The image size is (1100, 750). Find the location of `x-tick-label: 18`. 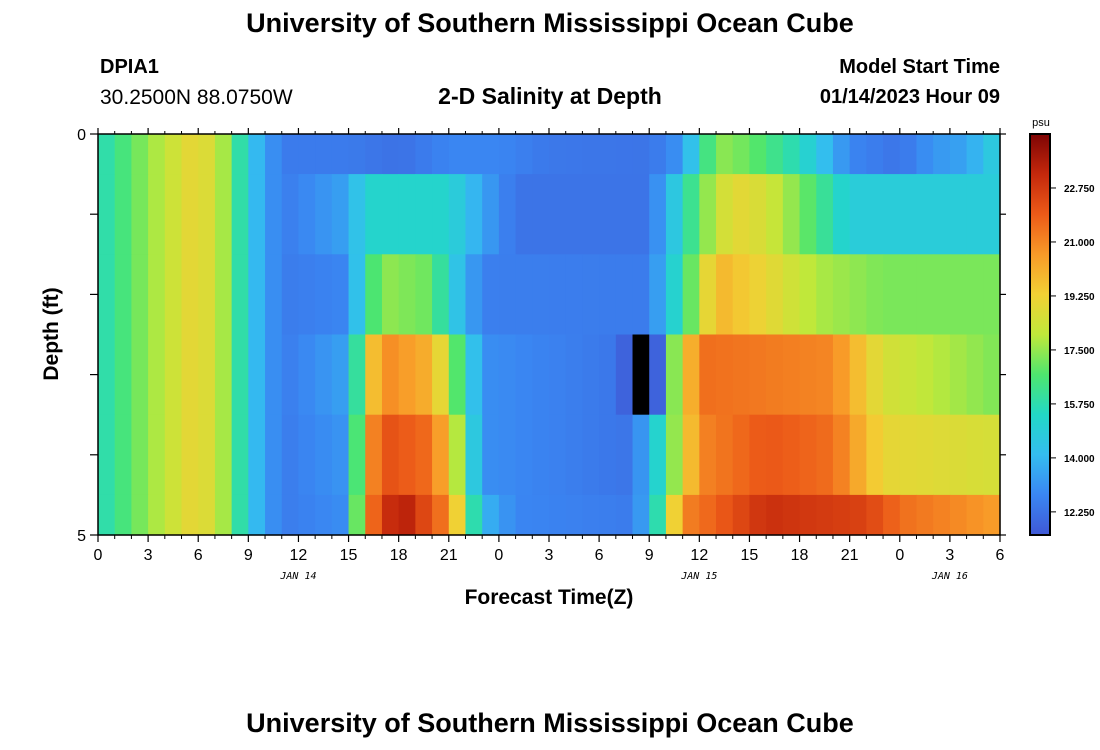

x-tick-label: 18 is located at coordinates (800, 555).